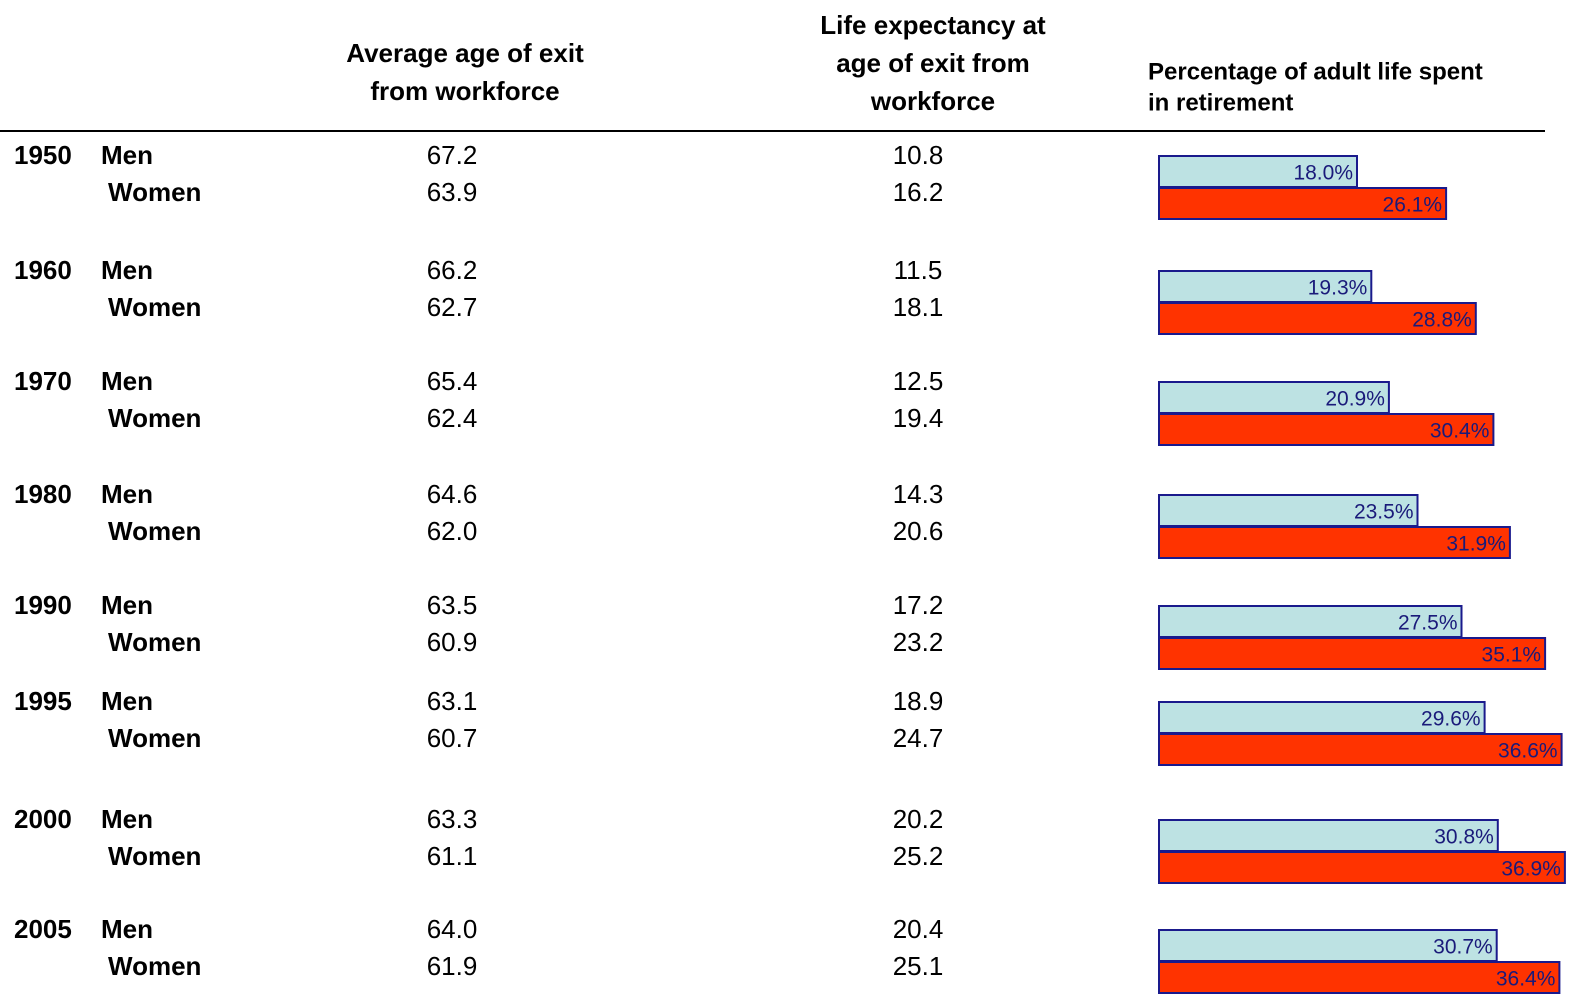  I want to click on exit-age: 63.5, so click(452, 605).